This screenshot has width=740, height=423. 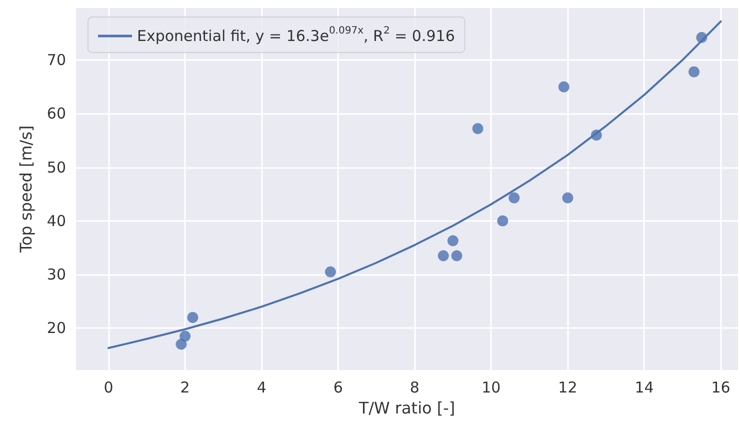 What do you see at coordinates (56, 113) in the screenshot?
I see `y-tick-label: 60` at bounding box center [56, 113].